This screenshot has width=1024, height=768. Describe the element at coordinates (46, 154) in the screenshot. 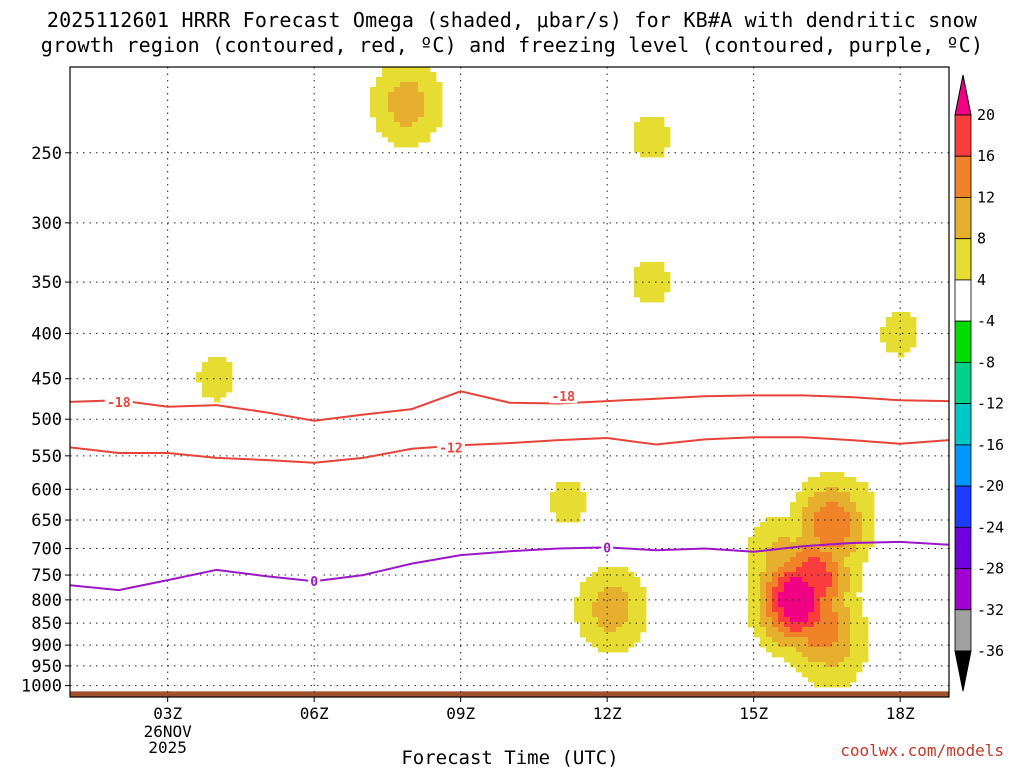

I see `y-tick-label: 250` at that location.